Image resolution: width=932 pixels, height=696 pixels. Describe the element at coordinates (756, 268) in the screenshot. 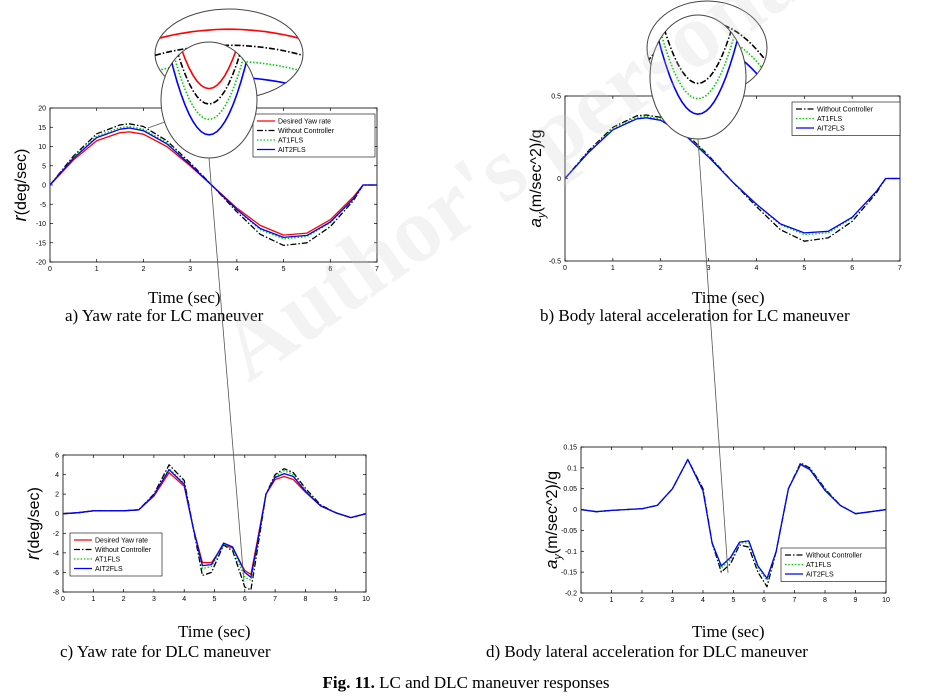

I see `x-tick-label-b: 4` at that location.